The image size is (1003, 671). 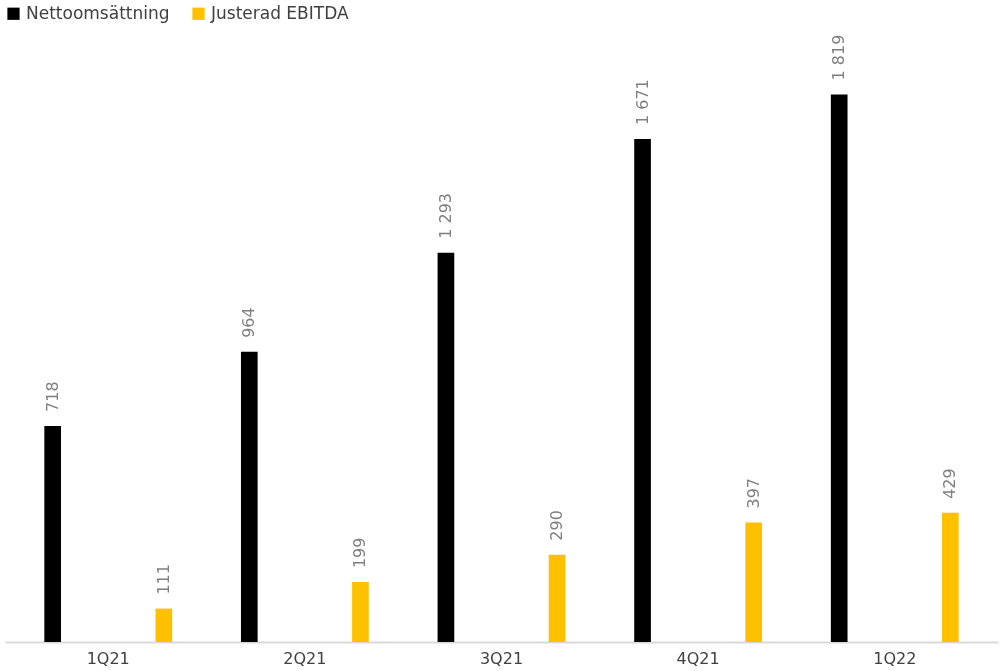 What do you see at coordinates (163, 579) in the screenshot?
I see `data-label: 111` at bounding box center [163, 579].